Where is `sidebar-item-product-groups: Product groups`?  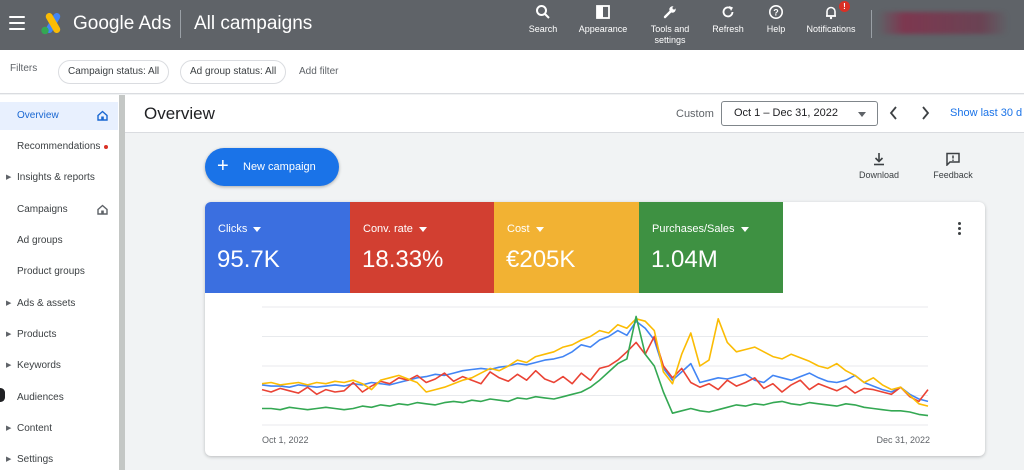
sidebar-item-product-groups: Product groups is located at coordinates (59, 272).